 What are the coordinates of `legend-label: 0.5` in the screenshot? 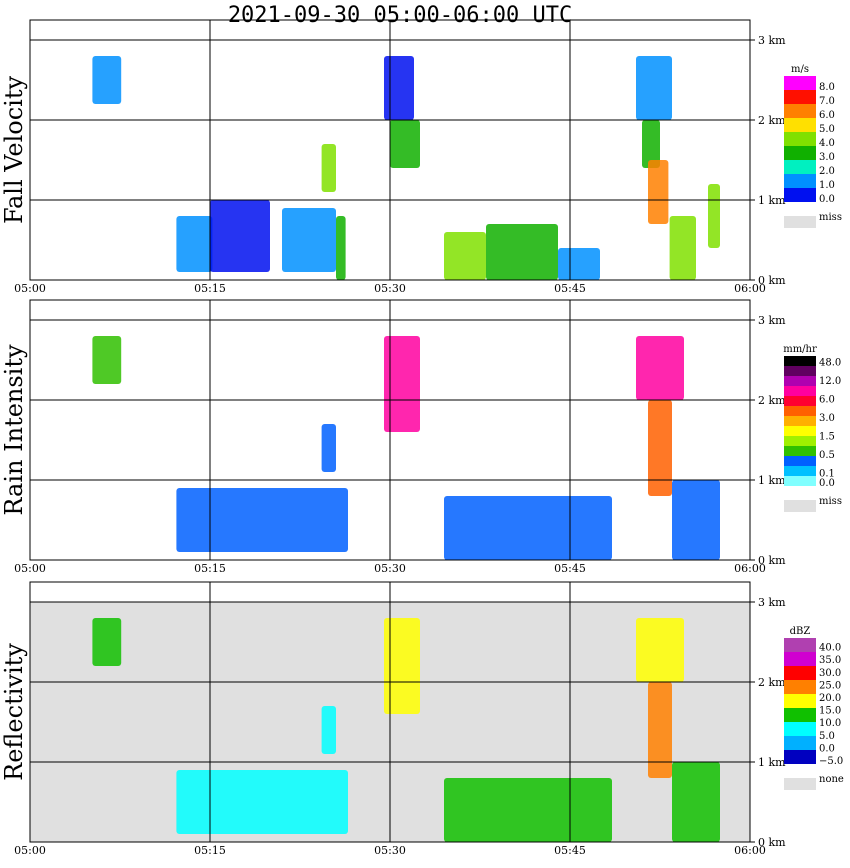 It's located at (827, 455).